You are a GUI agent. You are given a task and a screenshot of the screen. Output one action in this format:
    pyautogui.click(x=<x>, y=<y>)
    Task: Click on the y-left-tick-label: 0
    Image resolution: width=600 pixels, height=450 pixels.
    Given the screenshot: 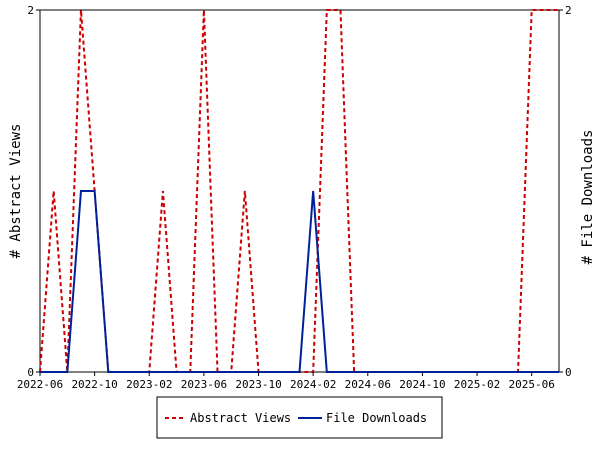 What is the action you would take?
    pyautogui.click(x=30, y=372)
    